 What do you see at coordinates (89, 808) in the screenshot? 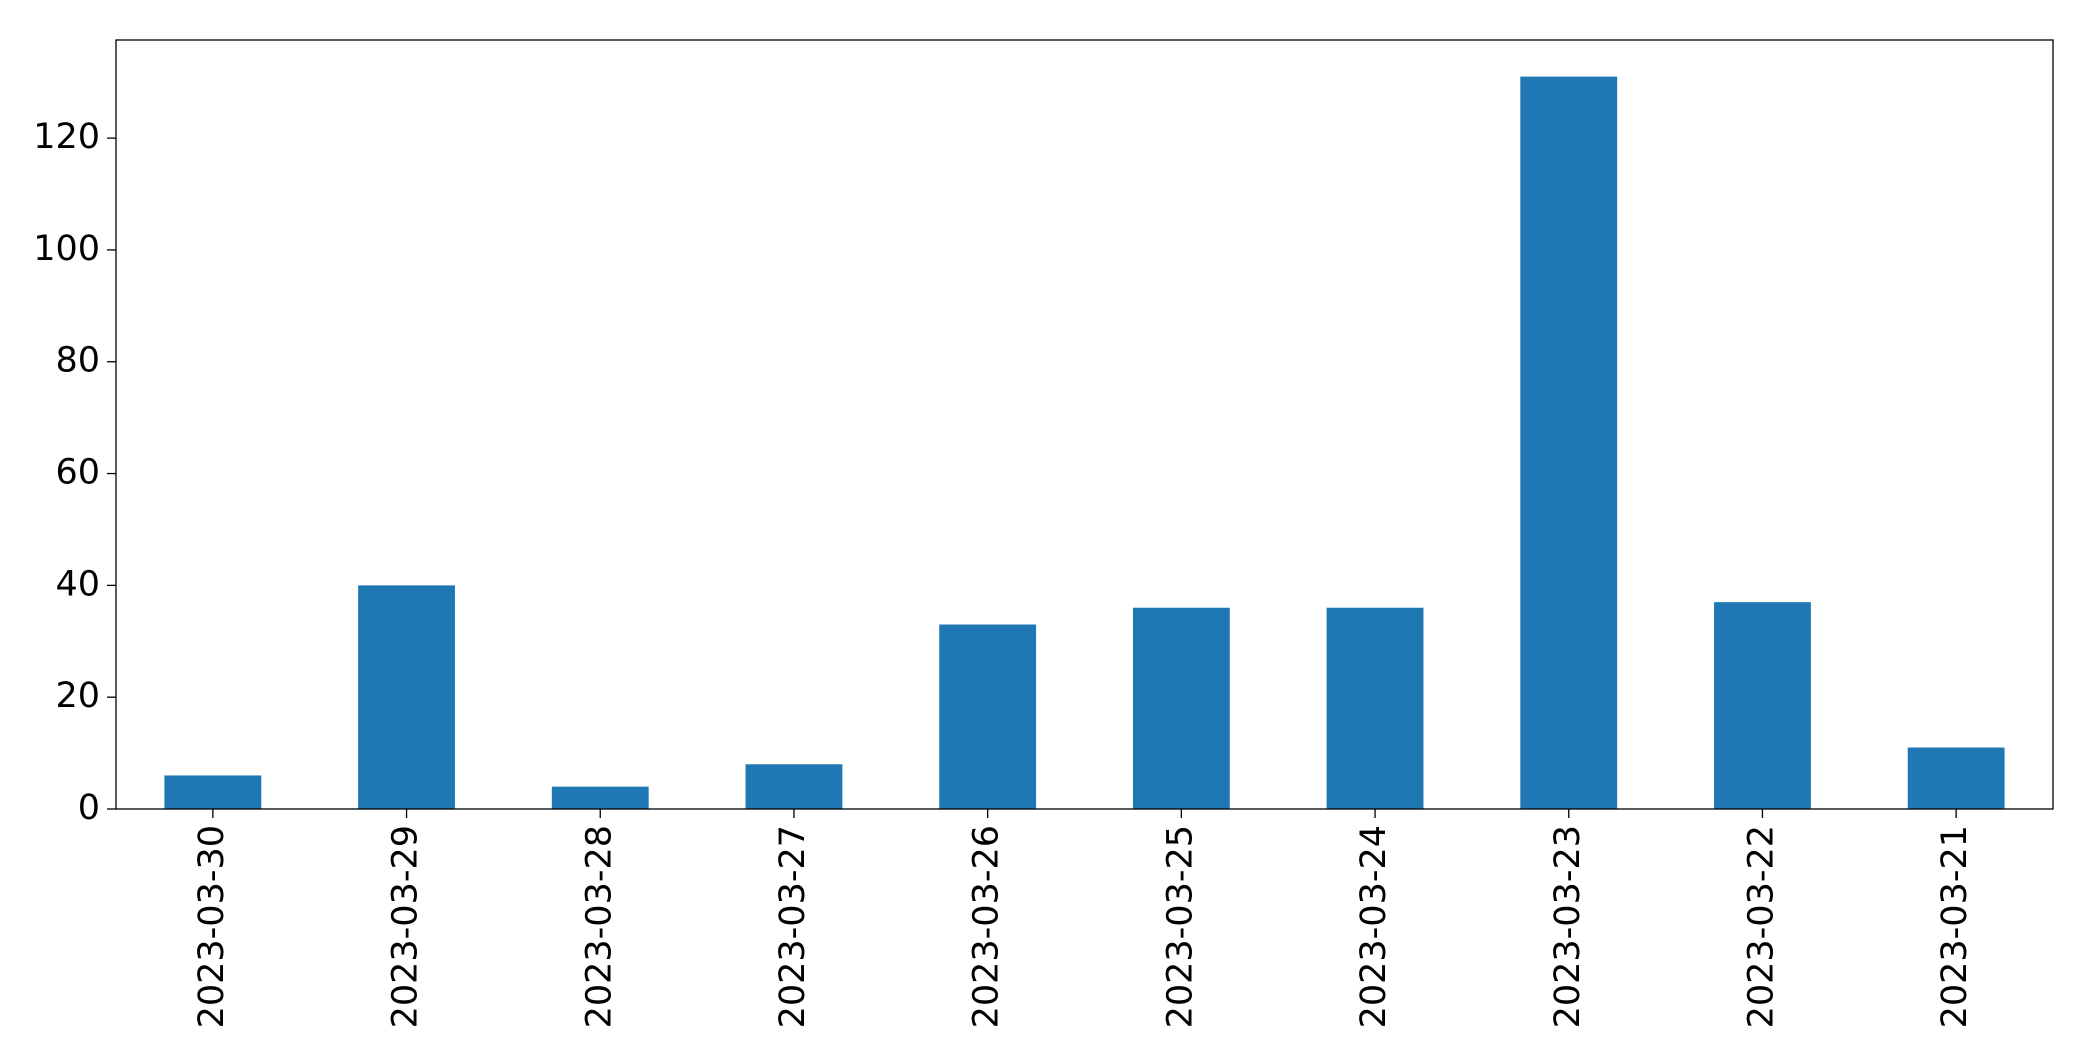
I see `y-tick-label: 0` at bounding box center [89, 808].